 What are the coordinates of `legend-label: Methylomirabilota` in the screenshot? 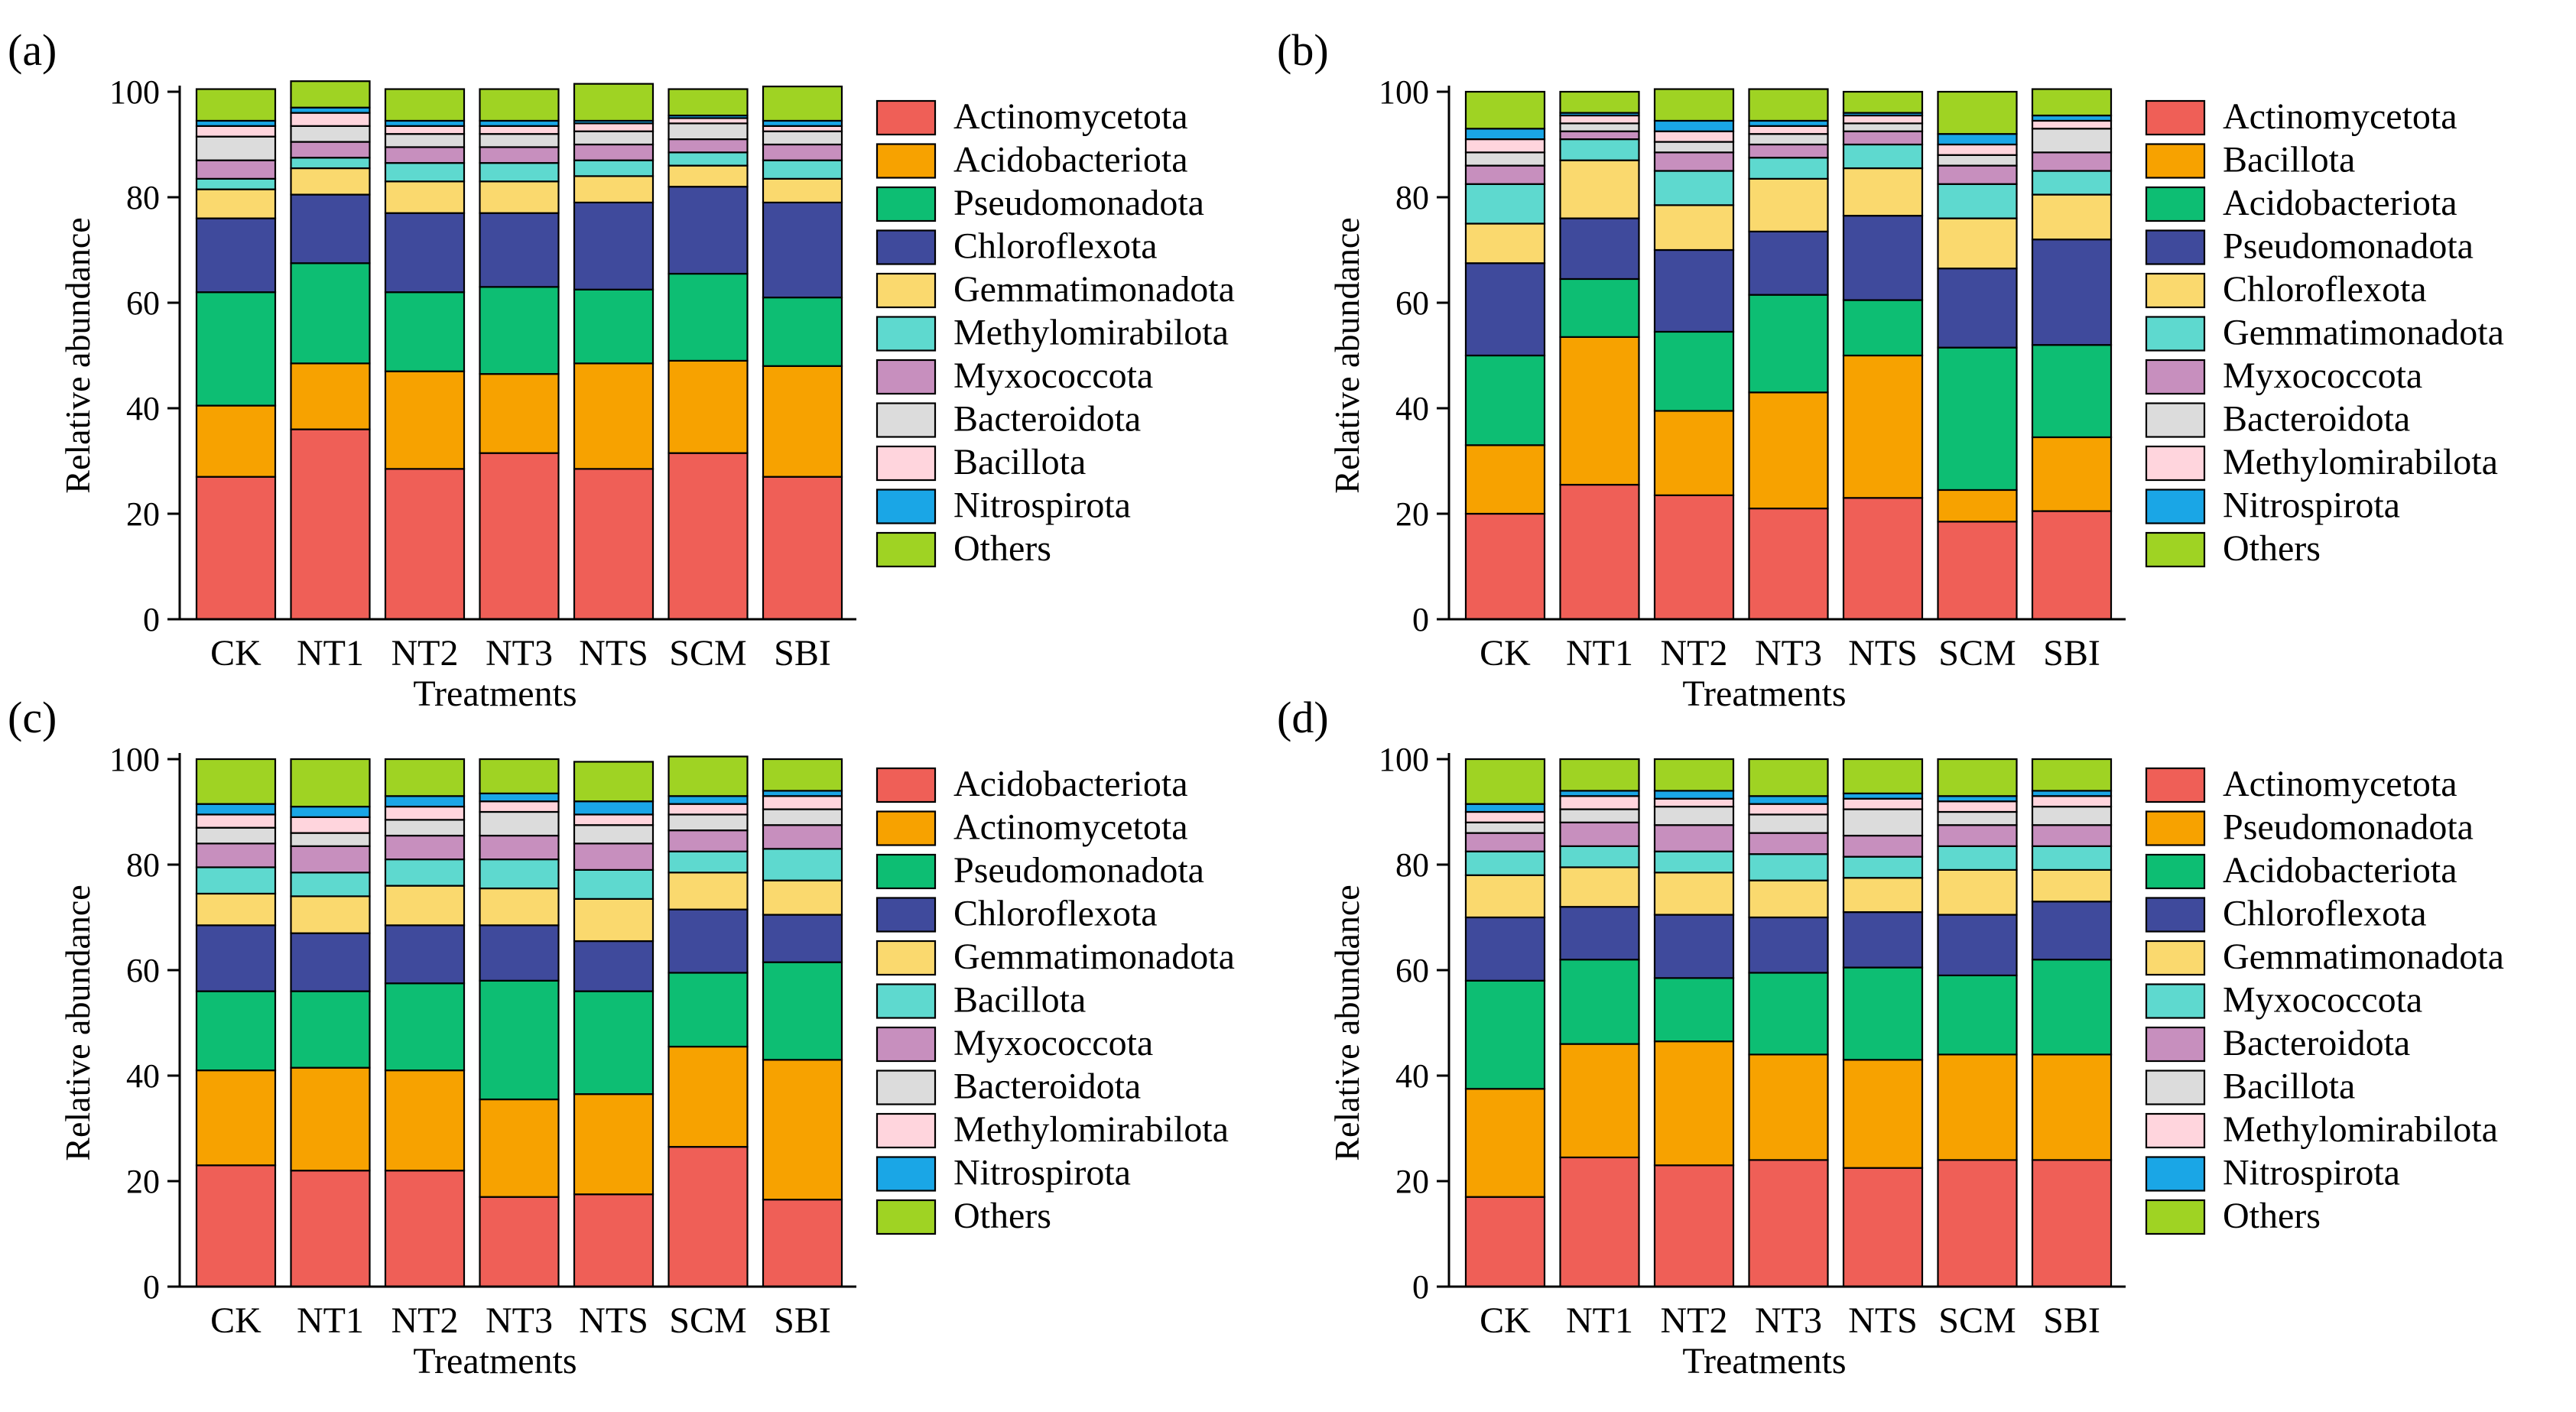 It's located at (2360, 1129).